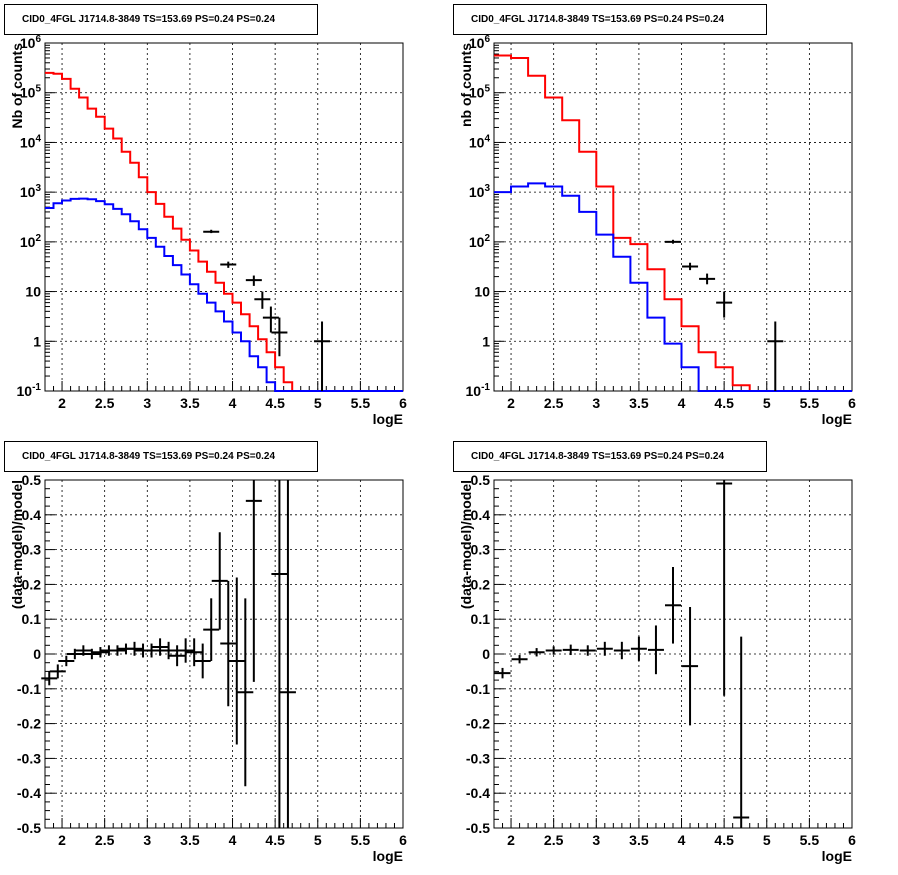 This screenshot has width=898, height=875. What do you see at coordinates (17, 86) in the screenshot?
I see `y-axis-title: Nb of counts` at bounding box center [17, 86].